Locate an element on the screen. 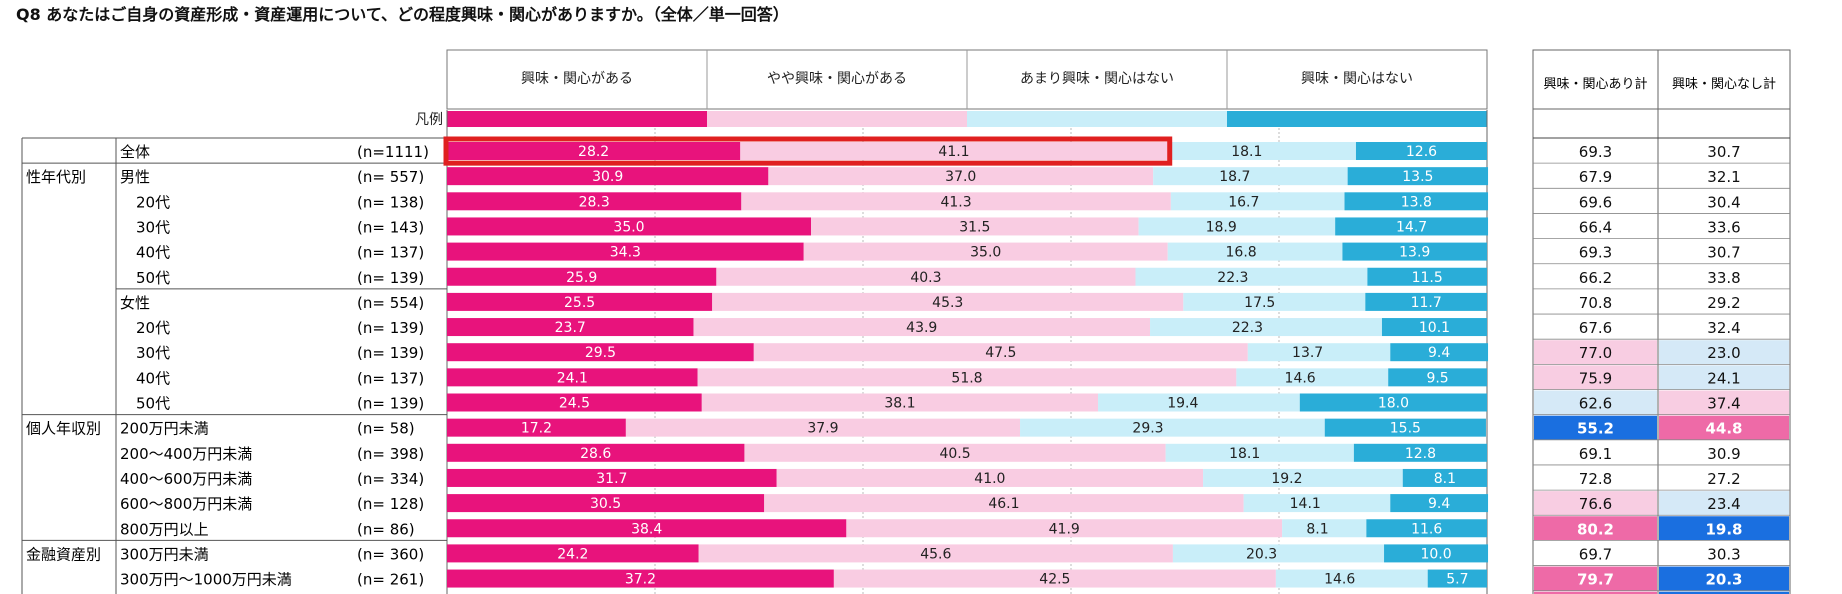  row-label: 400～600万円未満 is located at coordinates (186, 479).